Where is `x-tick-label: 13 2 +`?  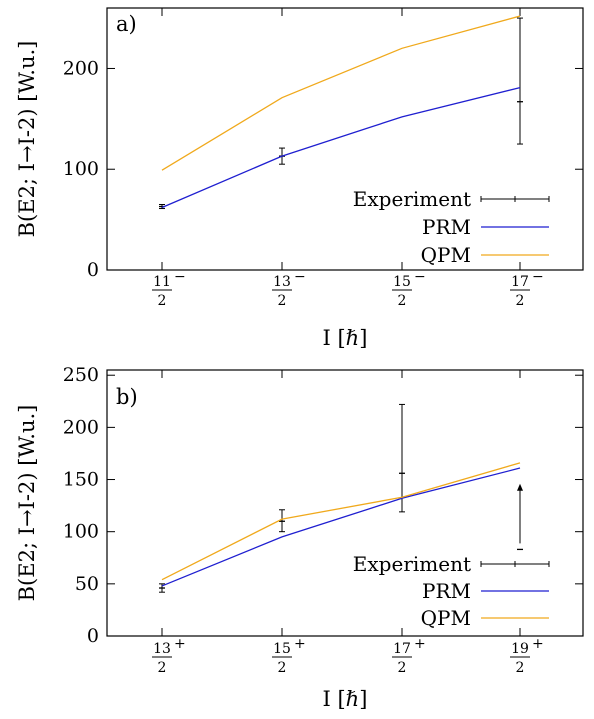
x-tick-label: 13 2 + is located at coordinates (169, 656).